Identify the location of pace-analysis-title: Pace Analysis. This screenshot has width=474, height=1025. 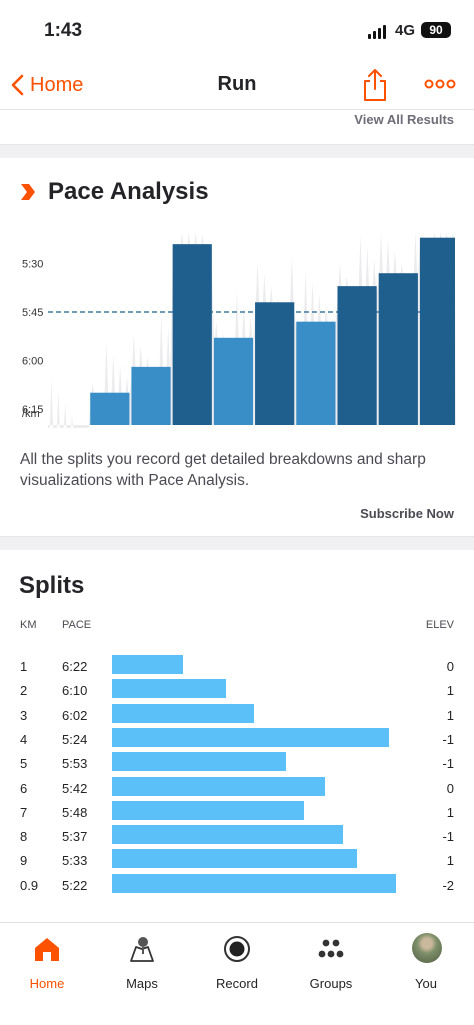
(128, 191).